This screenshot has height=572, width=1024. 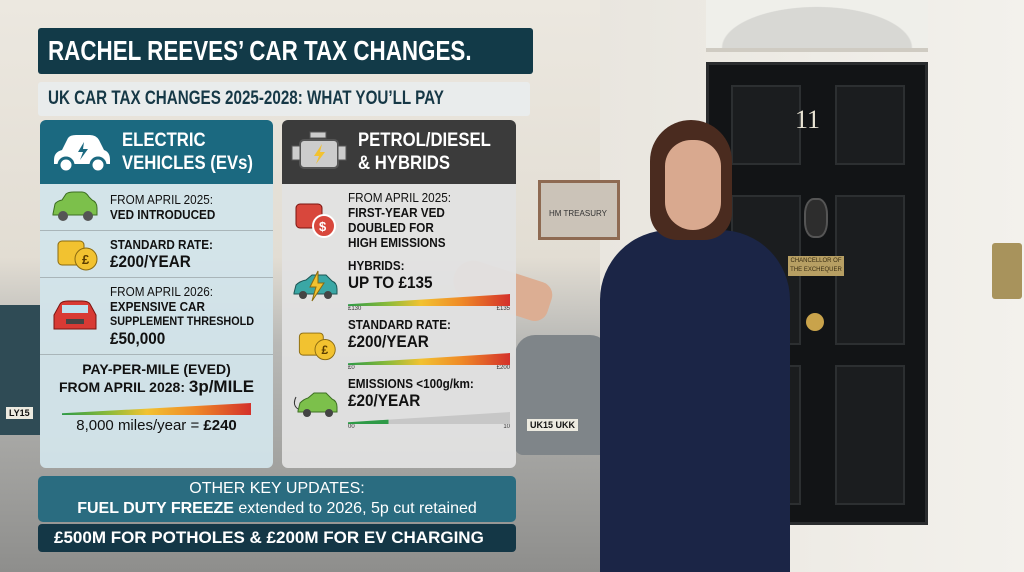 What do you see at coordinates (397, 242) in the screenshot?
I see `item-text: HIGH EMISSIONS` at bounding box center [397, 242].